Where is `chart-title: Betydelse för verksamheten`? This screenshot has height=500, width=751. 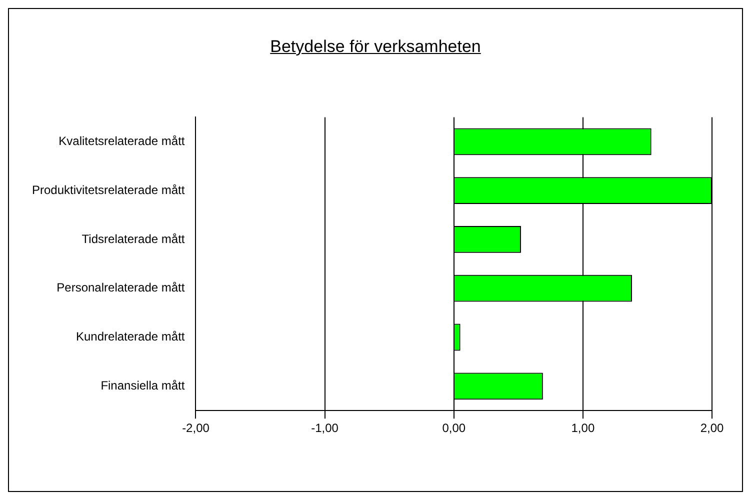 chart-title: Betydelse för verksamheten is located at coordinates (375, 47).